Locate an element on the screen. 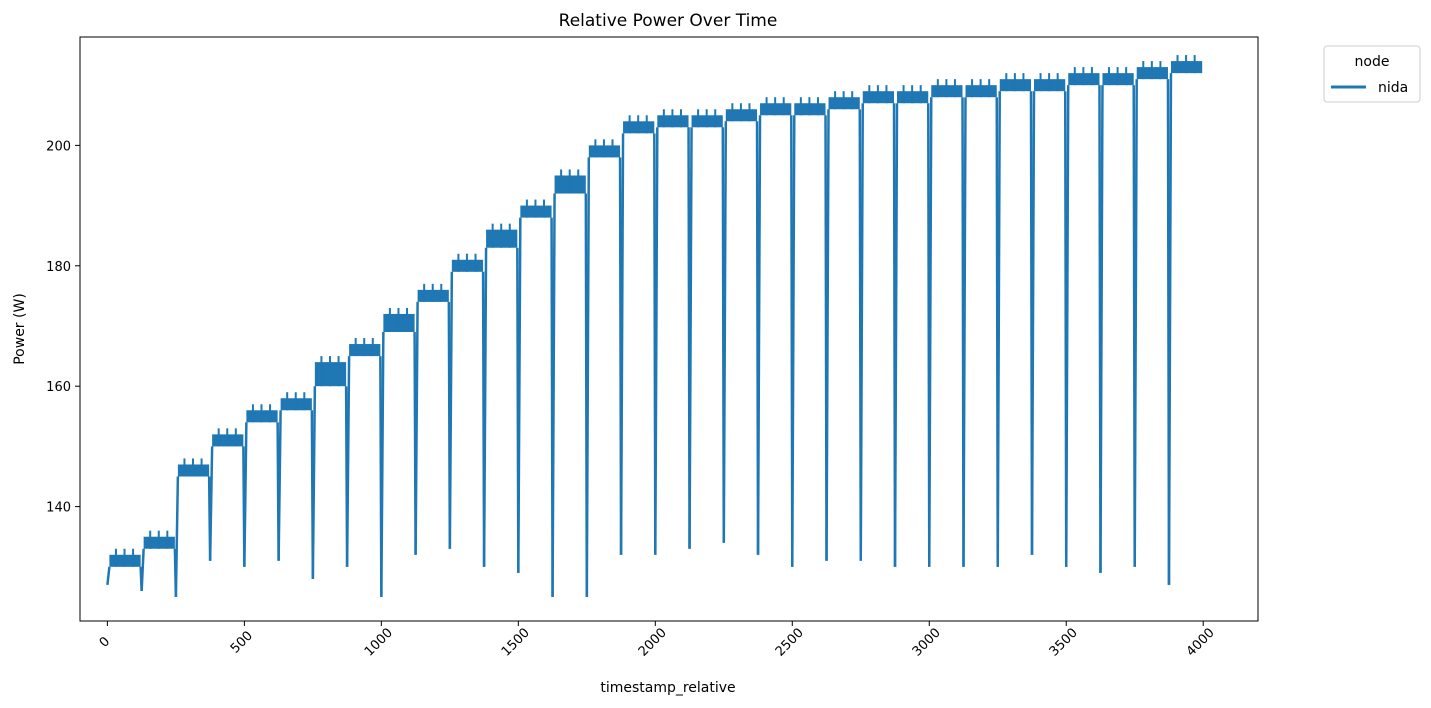 This screenshot has width=1431, height=708. y-tick-label: 200 is located at coordinates (58, 146).